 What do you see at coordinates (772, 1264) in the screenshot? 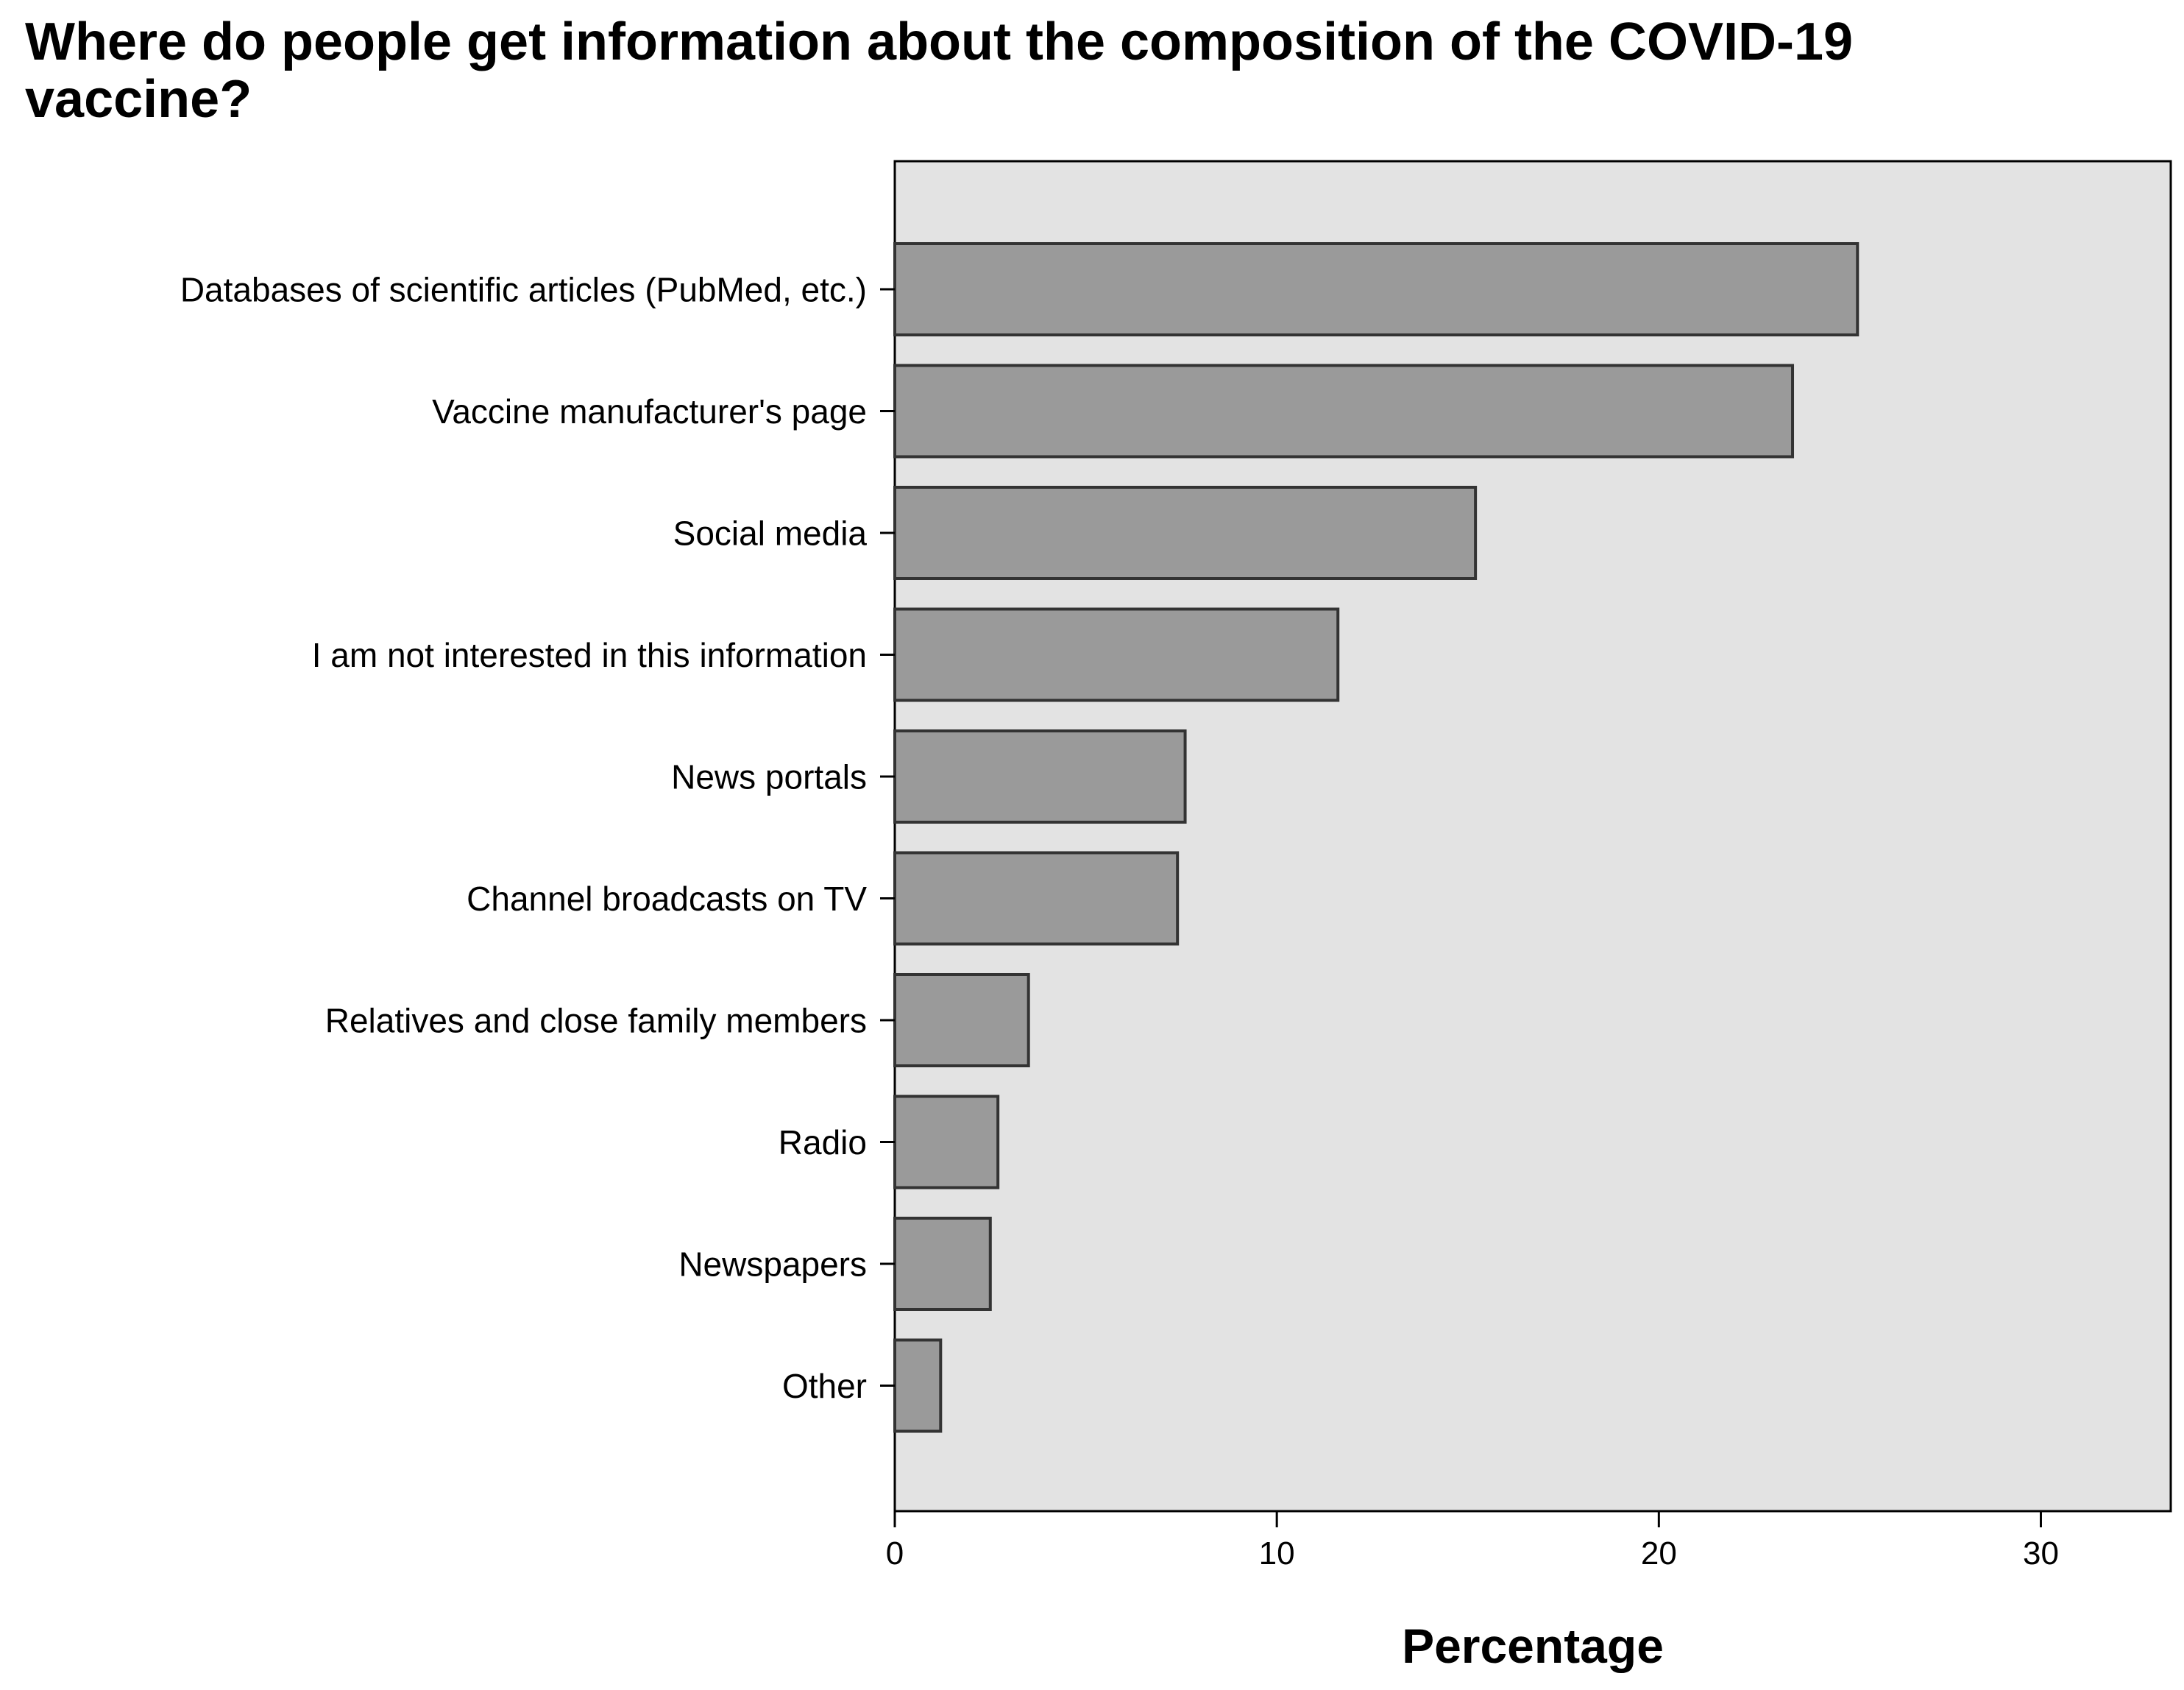
I see `category-label-8: Newspapers` at bounding box center [772, 1264].